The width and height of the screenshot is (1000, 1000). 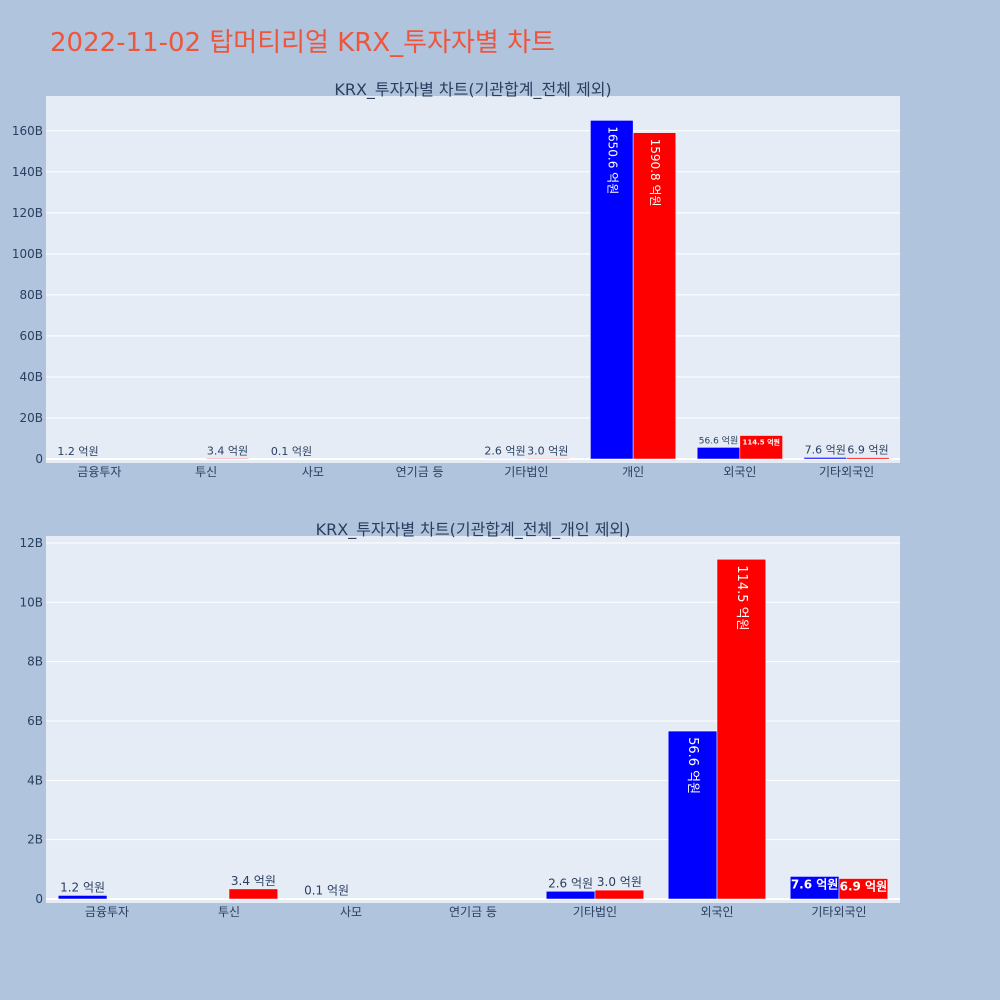 What do you see at coordinates (27, 172) in the screenshot?
I see `y-tick-label: 140B` at bounding box center [27, 172].